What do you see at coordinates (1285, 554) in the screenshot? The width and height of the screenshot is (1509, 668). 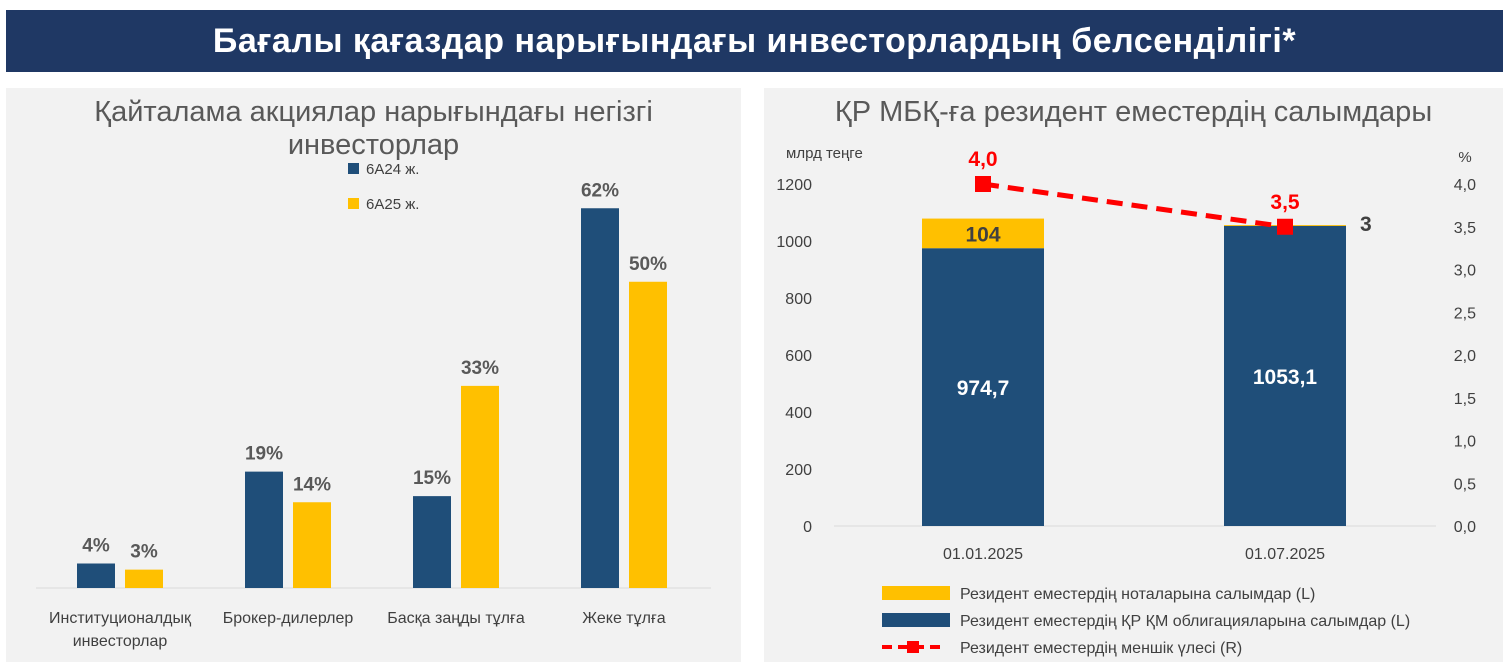 I see `x-tick-label: 01.07.2025` at bounding box center [1285, 554].